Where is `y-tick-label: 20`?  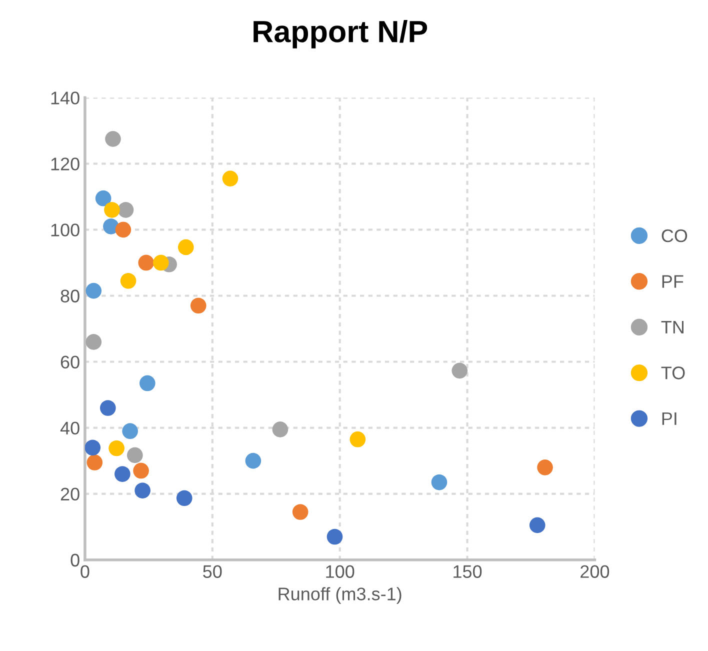
y-tick-label: 20 is located at coordinates (70, 494).